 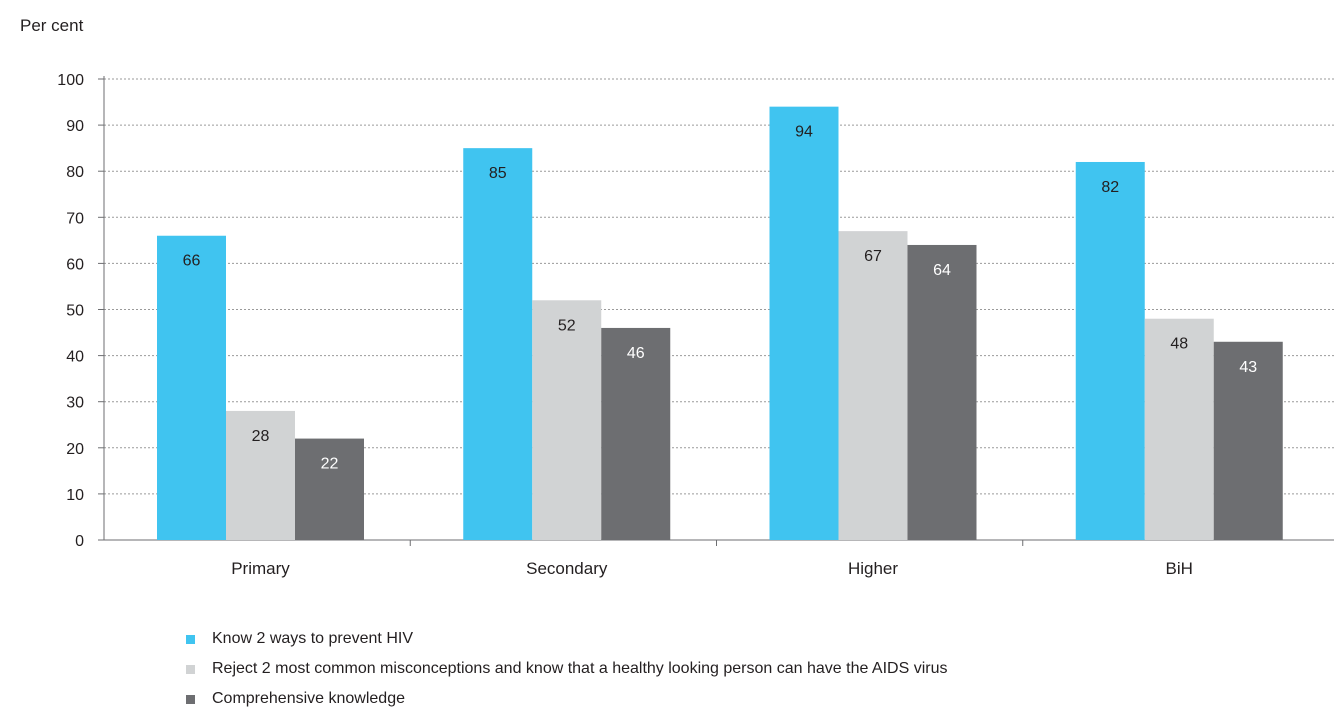 What do you see at coordinates (1179, 568) in the screenshot?
I see `category-label: BiH` at bounding box center [1179, 568].